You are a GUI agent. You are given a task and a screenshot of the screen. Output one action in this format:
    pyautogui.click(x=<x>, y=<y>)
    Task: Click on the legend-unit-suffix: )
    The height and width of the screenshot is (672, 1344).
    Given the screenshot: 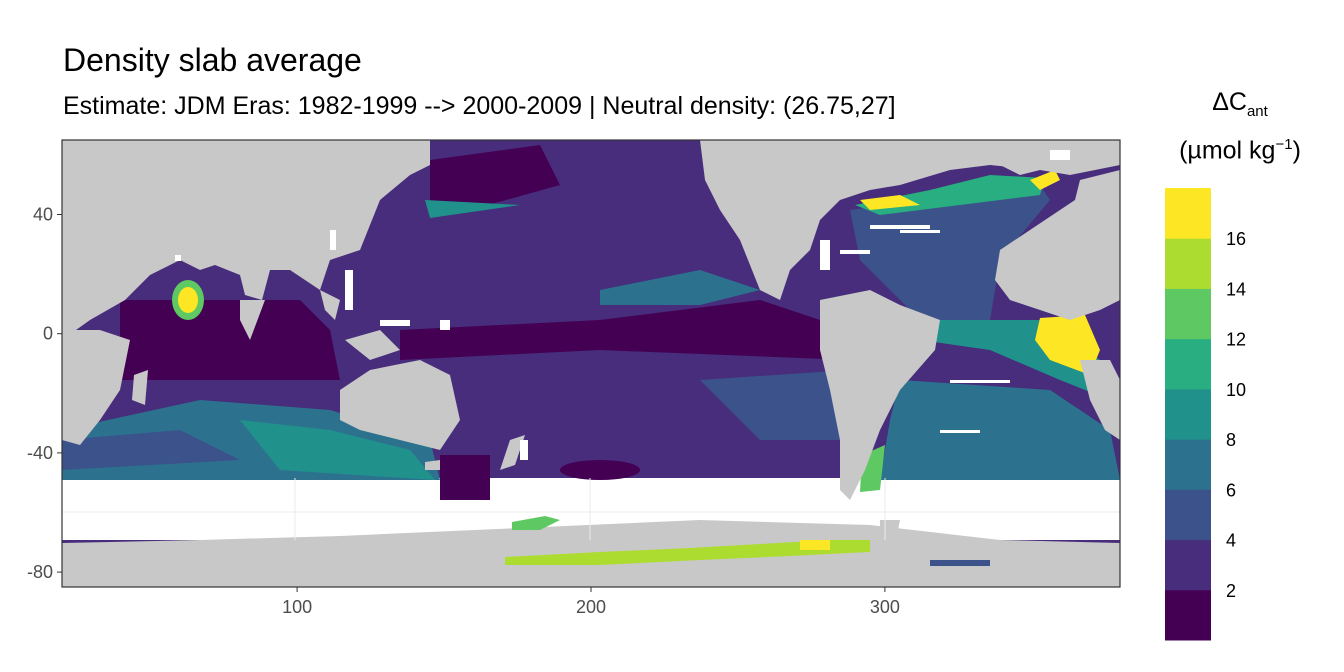 What is the action you would take?
    pyautogui.click(x=1296, y=150)
    